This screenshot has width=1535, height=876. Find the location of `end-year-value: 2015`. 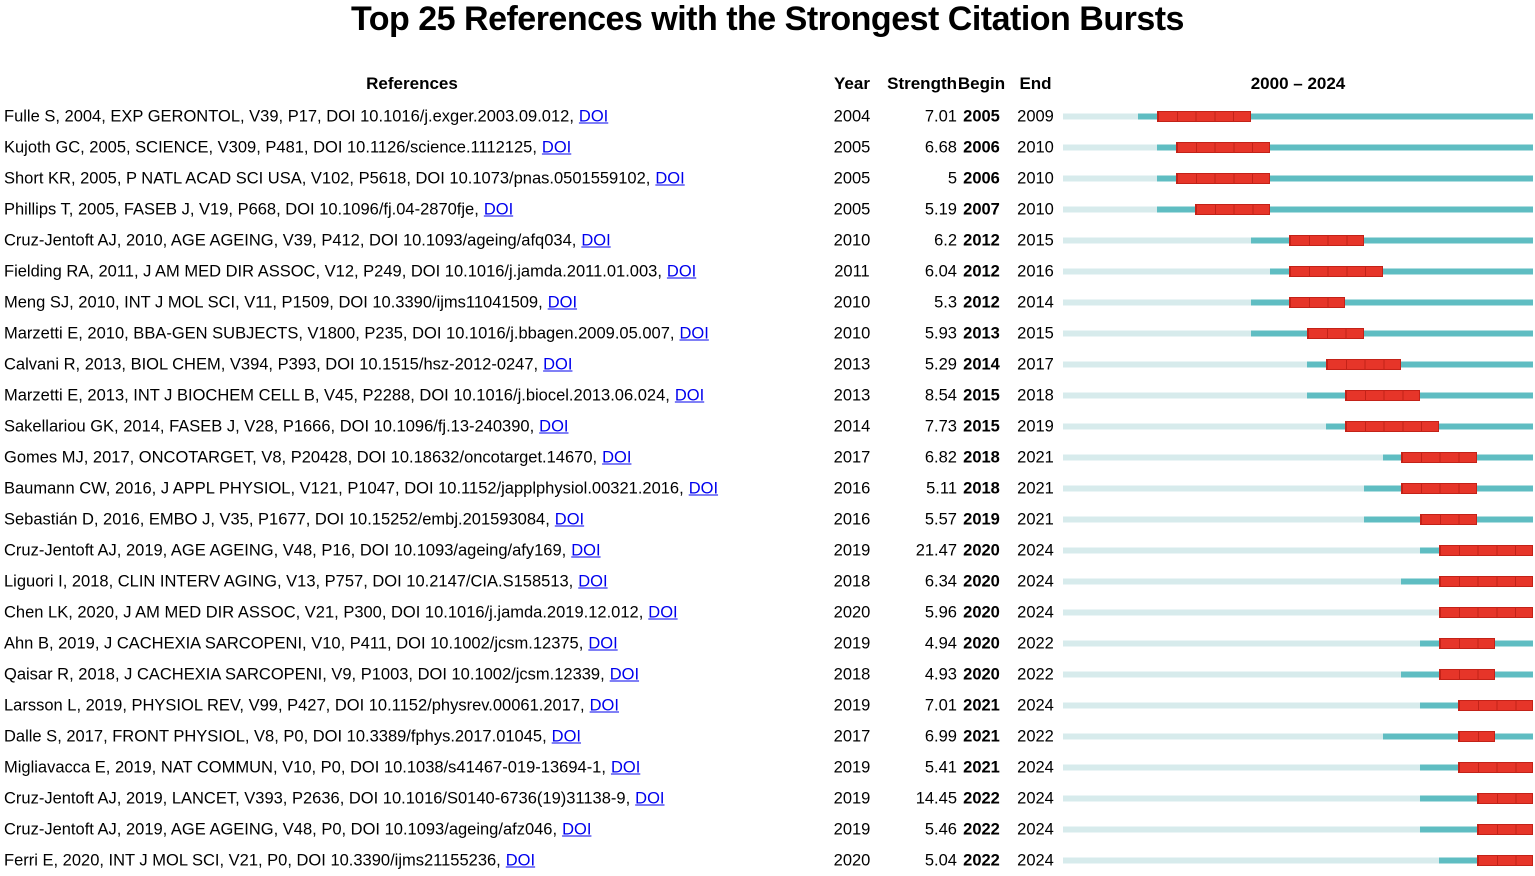

end-year-value: 2015 is located at coordinates (1035, 333).